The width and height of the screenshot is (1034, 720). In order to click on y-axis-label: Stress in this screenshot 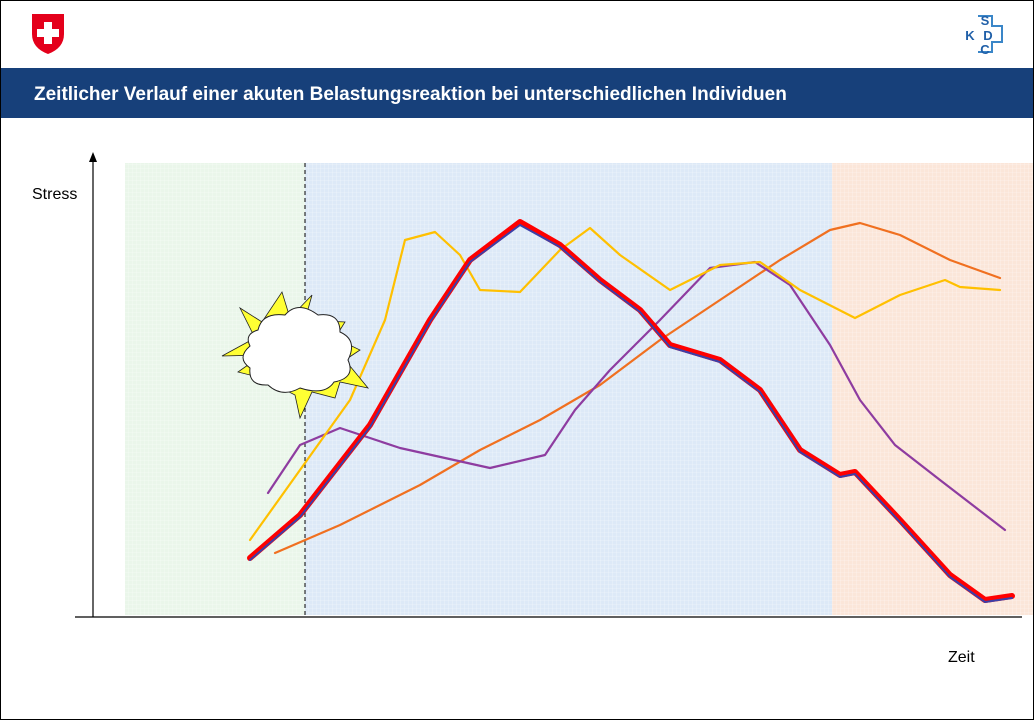, I will do `click(54, 194)`.